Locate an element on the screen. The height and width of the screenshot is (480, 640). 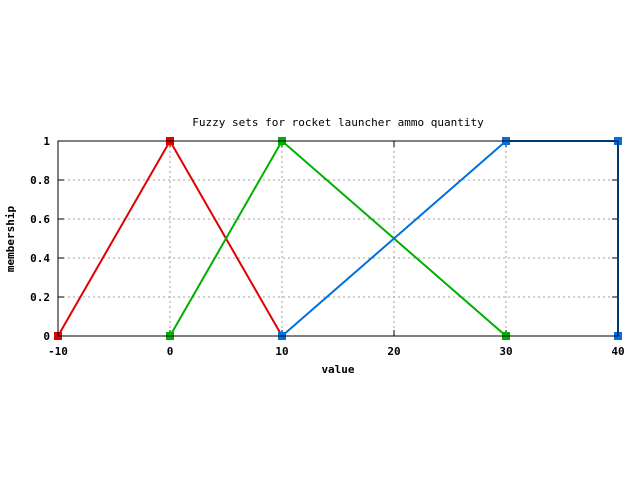
x-tick-label: 30 is located at coordinates (505, 351).